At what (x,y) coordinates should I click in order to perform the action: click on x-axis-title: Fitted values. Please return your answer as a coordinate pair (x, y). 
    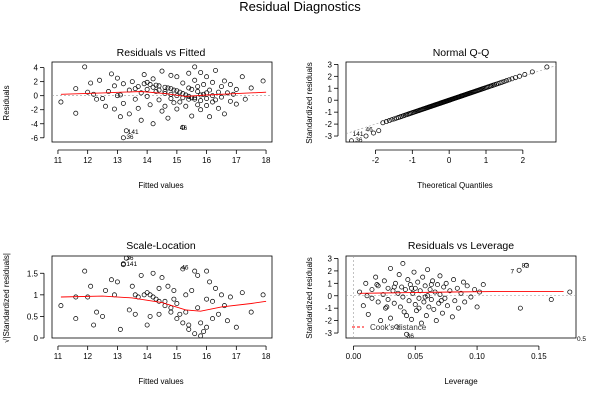
    Looking at the image, I should click on (160, 381).